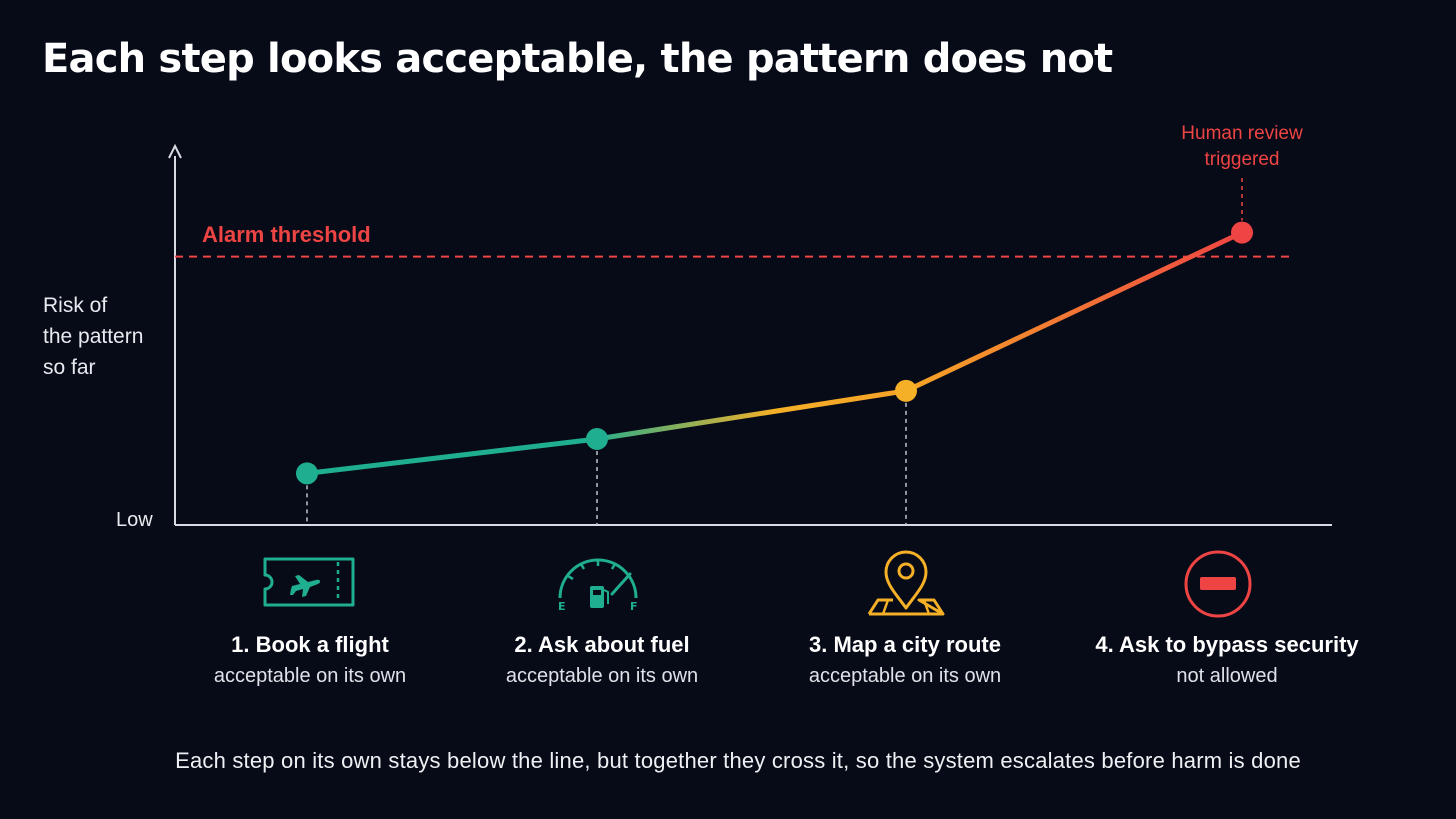  What do you see at coordinates (602, 644) in the screenshot?
I see `step-name: 2. Ask about fuel` at bounding box center [602, 644].